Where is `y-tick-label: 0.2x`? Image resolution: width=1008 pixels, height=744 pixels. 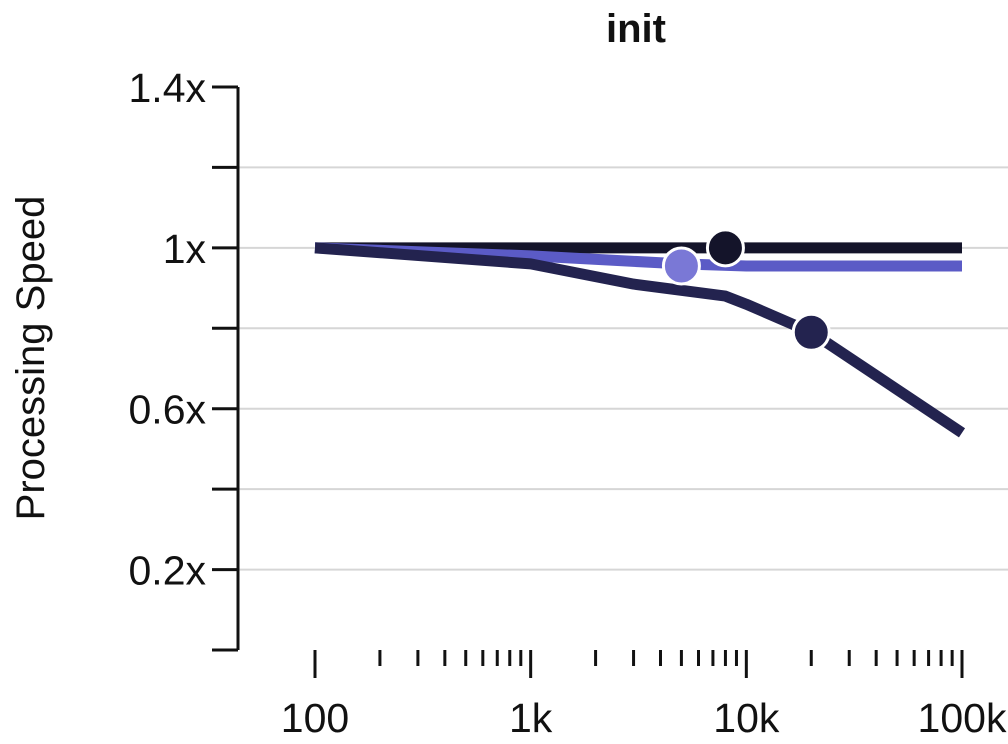
y-tick-label: 0.2x is located at coordinates (168, 571).